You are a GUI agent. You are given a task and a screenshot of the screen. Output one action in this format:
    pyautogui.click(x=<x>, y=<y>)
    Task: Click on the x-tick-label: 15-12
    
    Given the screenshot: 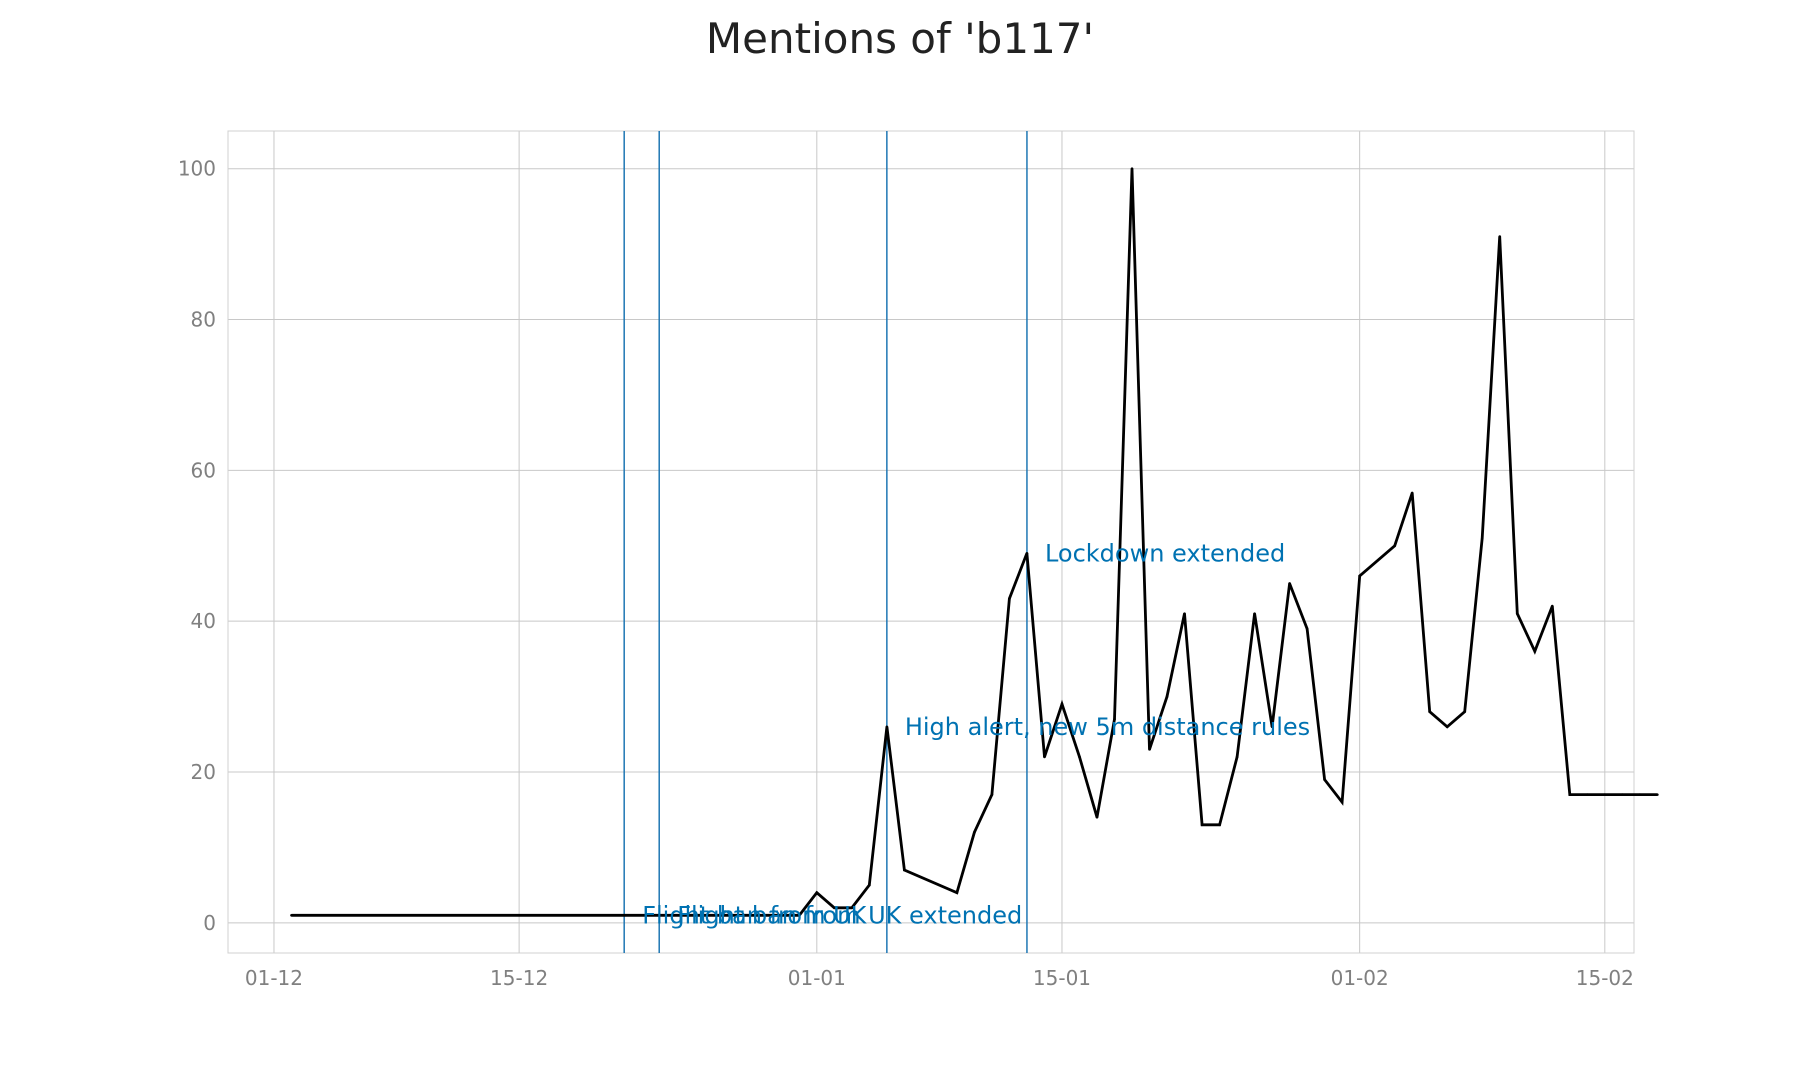 What is the action you would take?
    pyautogui.click(x=519, y=978)
    